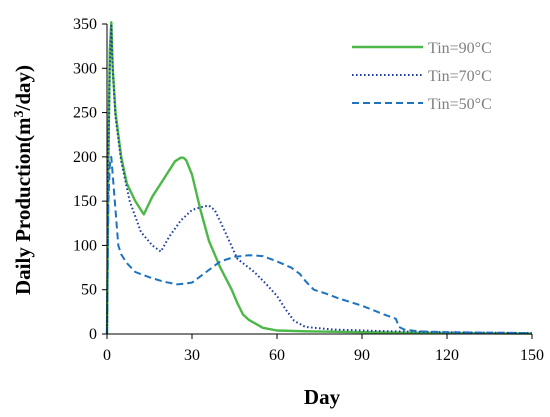 This screenshot has height=417, width=550. What do you see at coordinates (90, 179) in the screenshot?
I see `y-axis-ticks: 0 50 100 150 200 250 300 350` at bounding box center [90, 179].